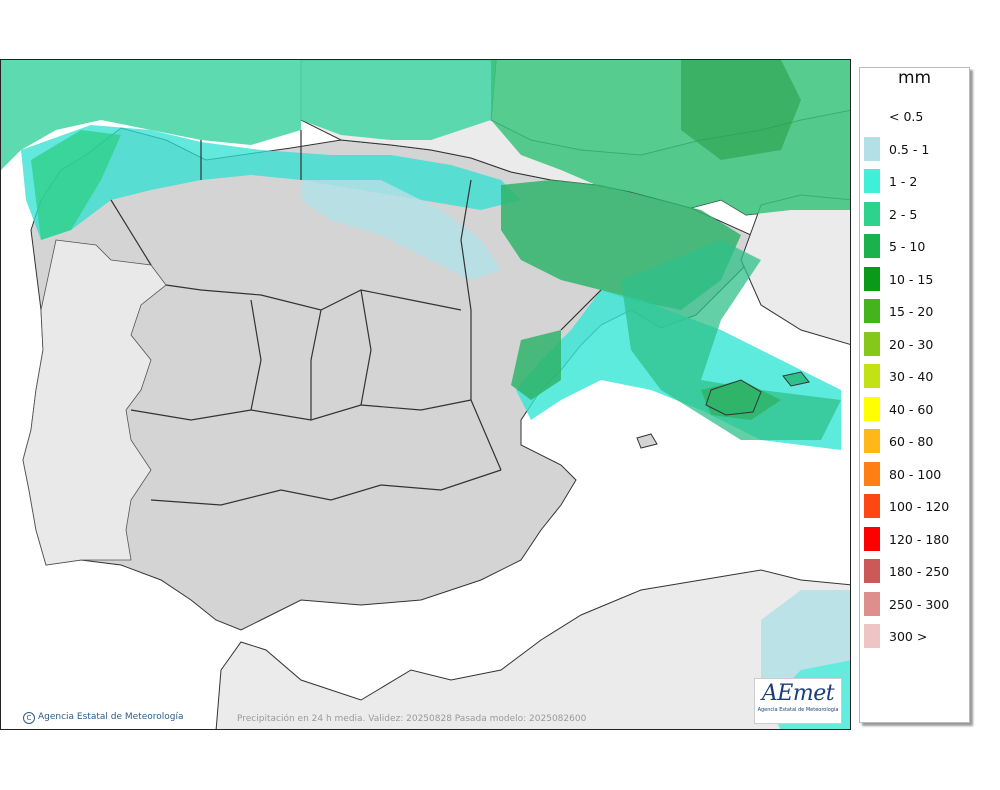 The height and width of the screenshot is (790, 1000). Describe the element at coordinates (919, 604) in the screenshot. I see `legend-label: 250 - 300` at that location.